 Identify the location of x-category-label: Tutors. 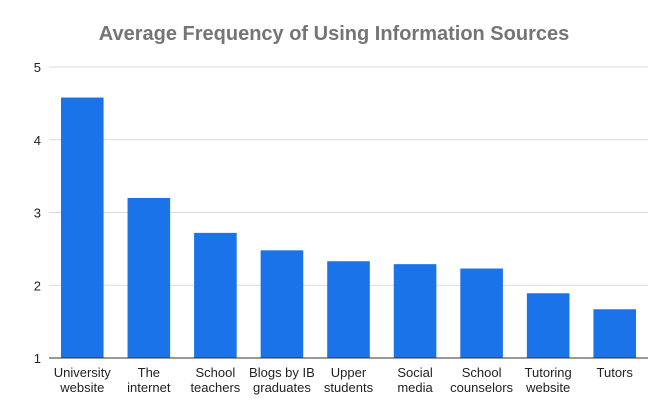
(615, 372).